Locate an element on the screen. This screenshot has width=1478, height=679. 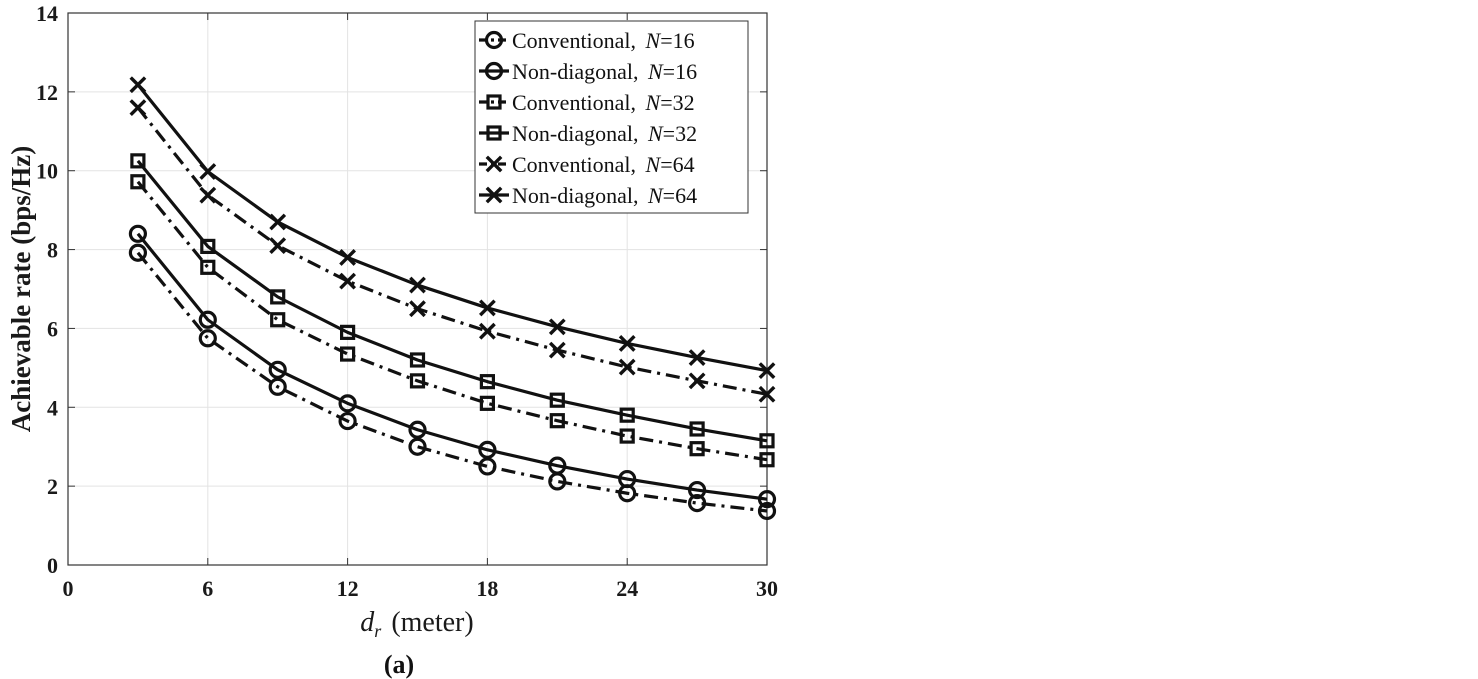
x-tick-label: 6 is located at coordinates (207, 588).